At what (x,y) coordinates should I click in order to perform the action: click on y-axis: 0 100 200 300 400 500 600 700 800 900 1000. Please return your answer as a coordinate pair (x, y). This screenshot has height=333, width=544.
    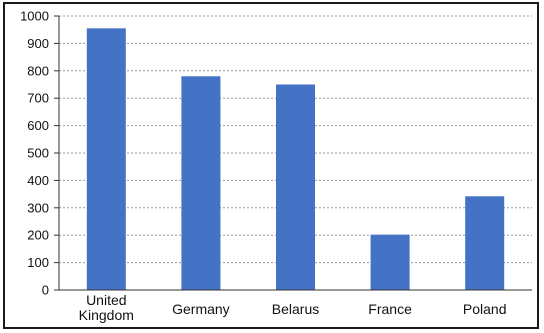
    Looking at the image, I should click on (40, 153).